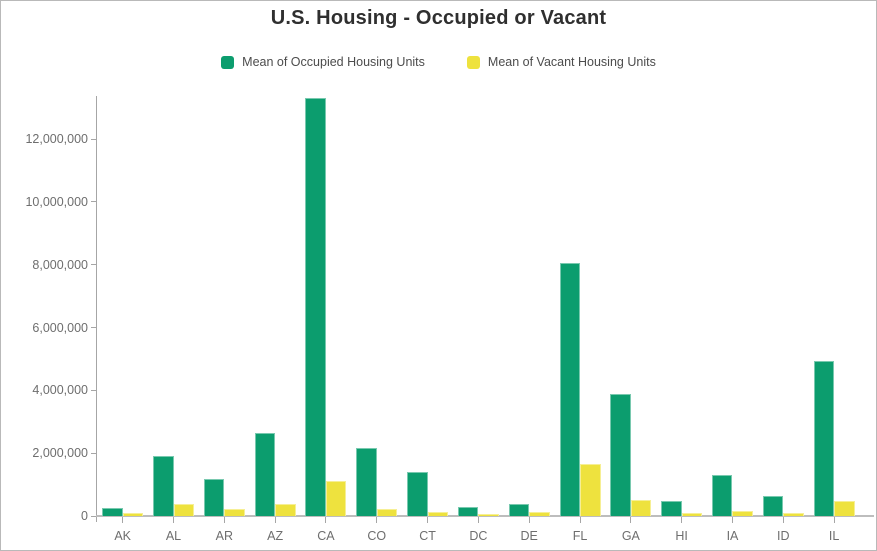 The image size is (877, 551). Describe the element at coordinates (315, 307) in the screenshot. I see `bar-ca-occupied` at that location.